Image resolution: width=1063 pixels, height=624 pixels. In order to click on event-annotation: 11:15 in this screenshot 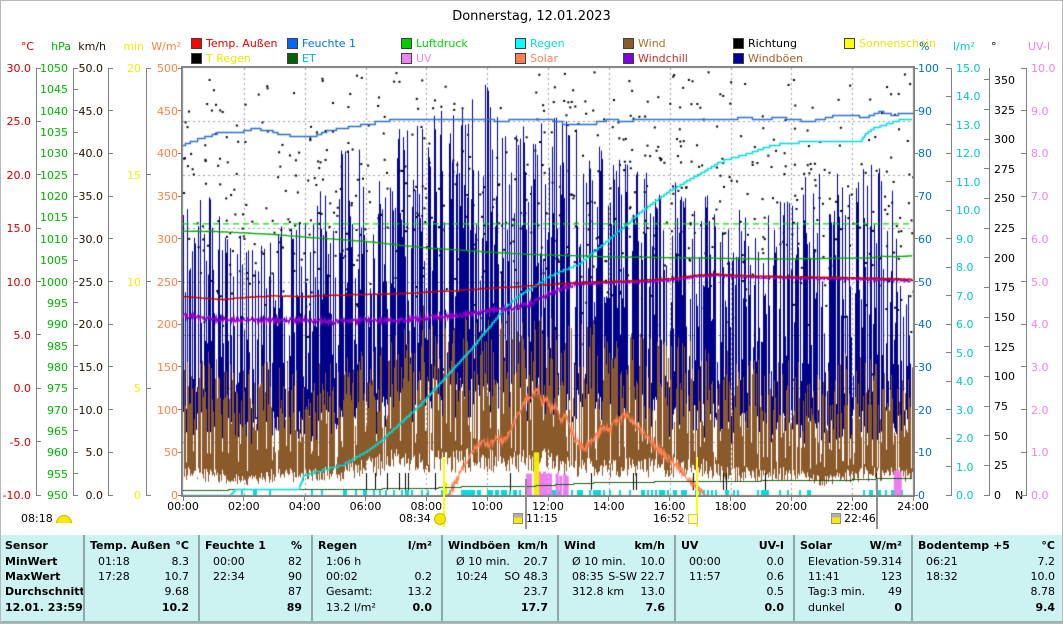, I will do `click(535, 518)`.